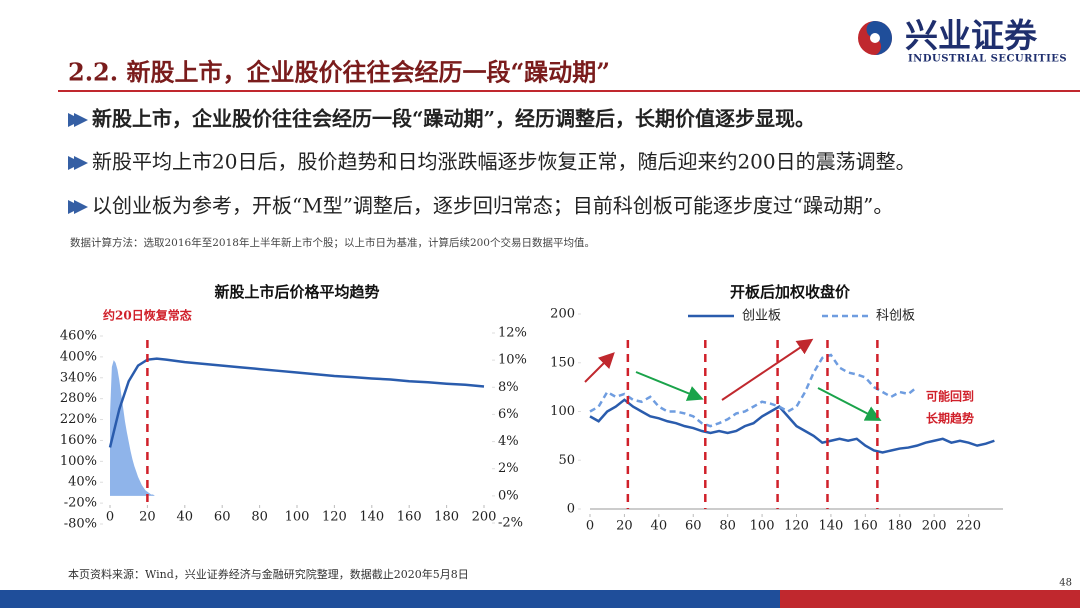  Describe the element at coordinates (78, 419) in the screenshot. I see `y-tick-label: 220%` at that location.